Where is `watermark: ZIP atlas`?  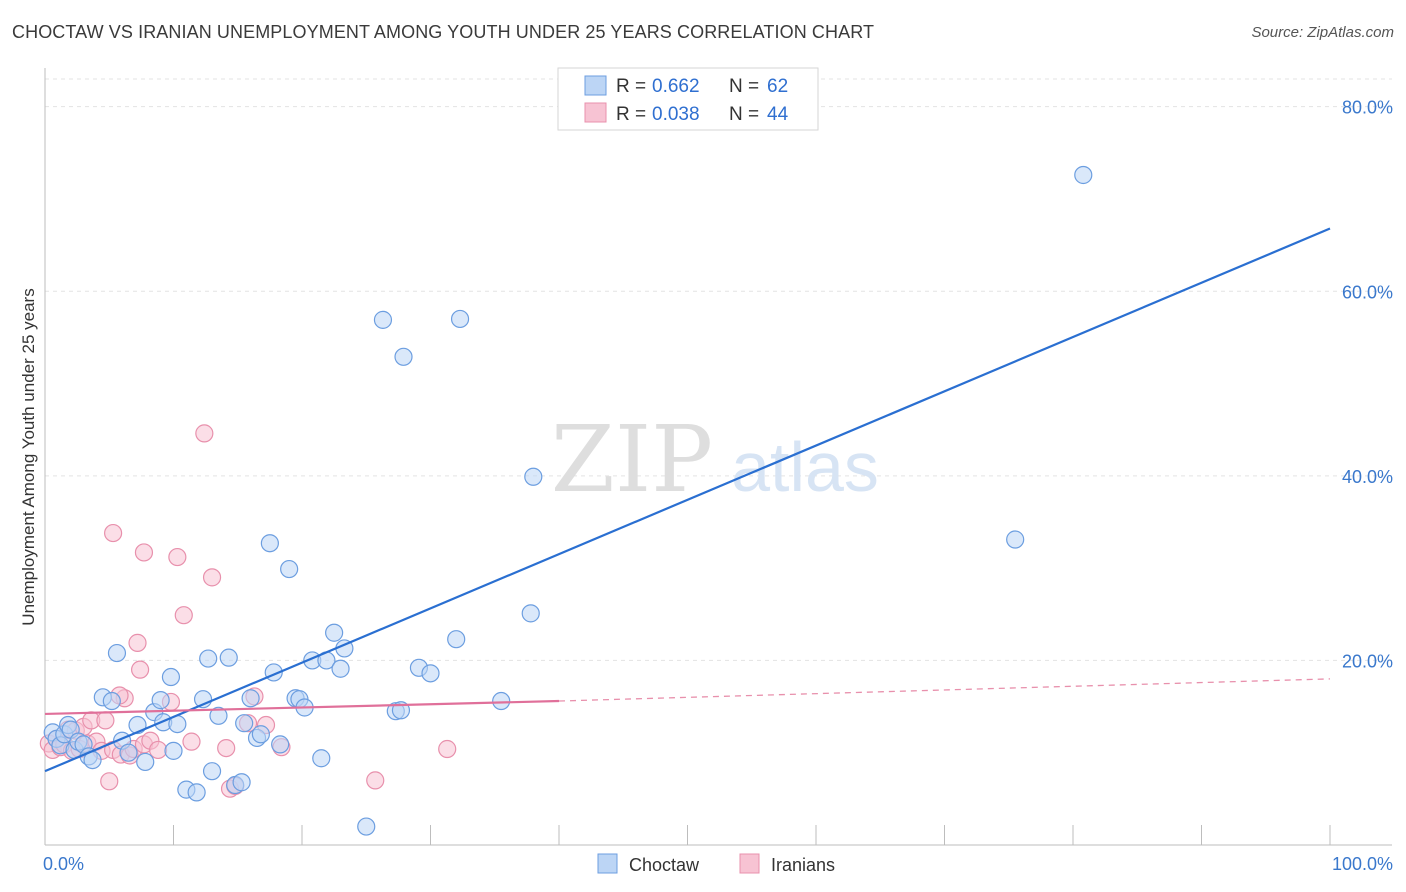
watermark: ZIP atlas is located at coordinates (715, 459).